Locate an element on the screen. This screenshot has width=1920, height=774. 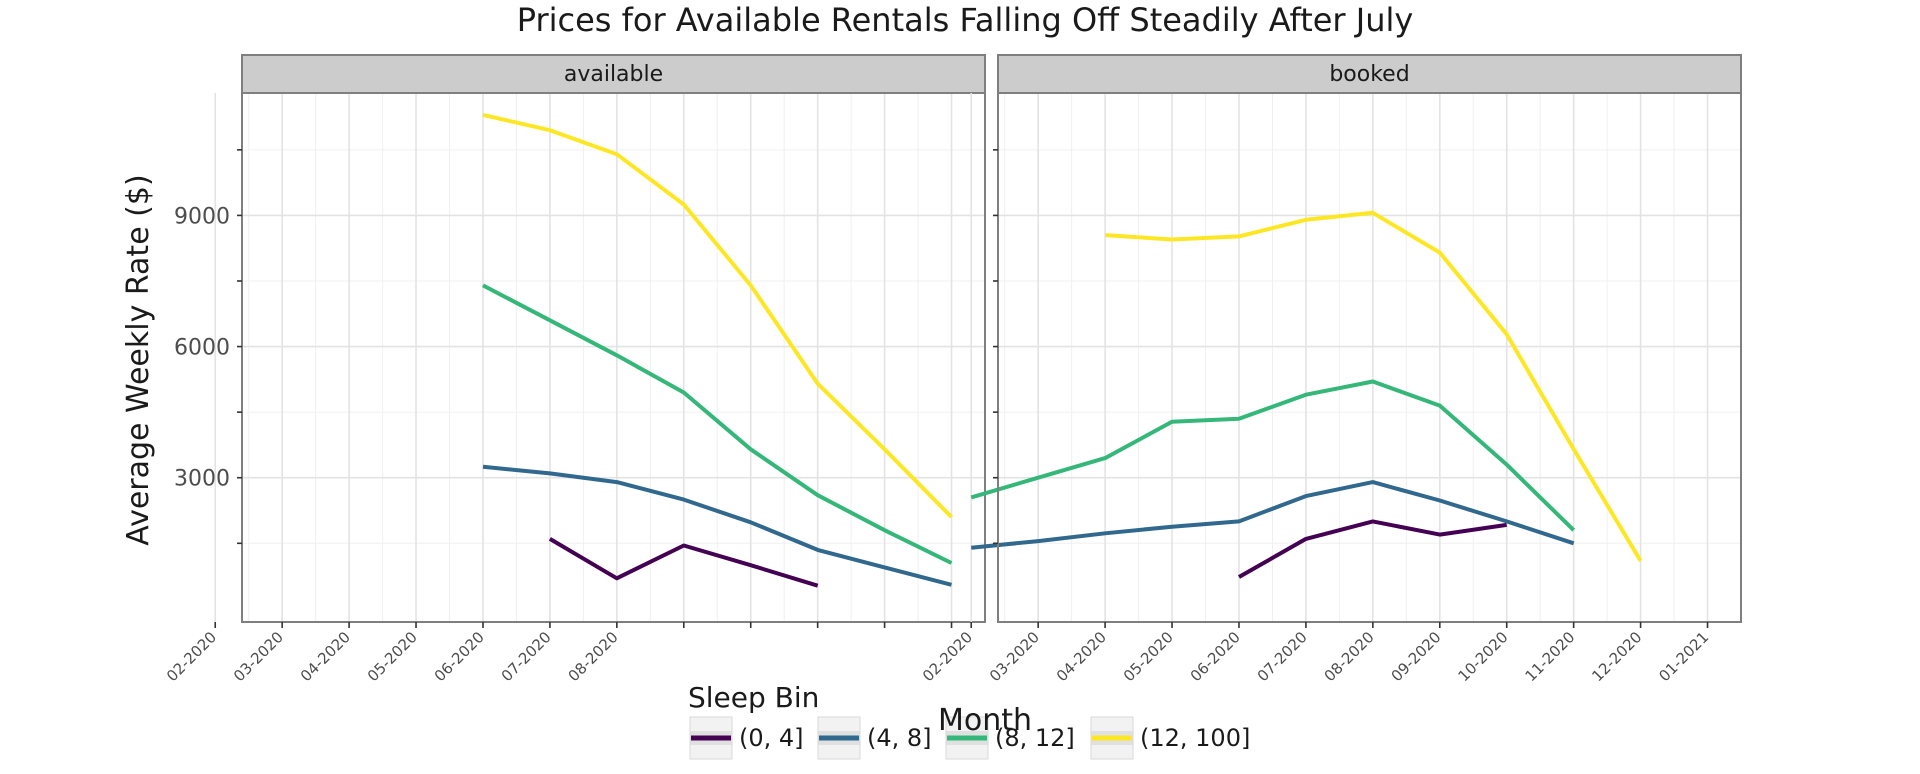
y-tick-label: 9000 is located at coordinates (202, 216).